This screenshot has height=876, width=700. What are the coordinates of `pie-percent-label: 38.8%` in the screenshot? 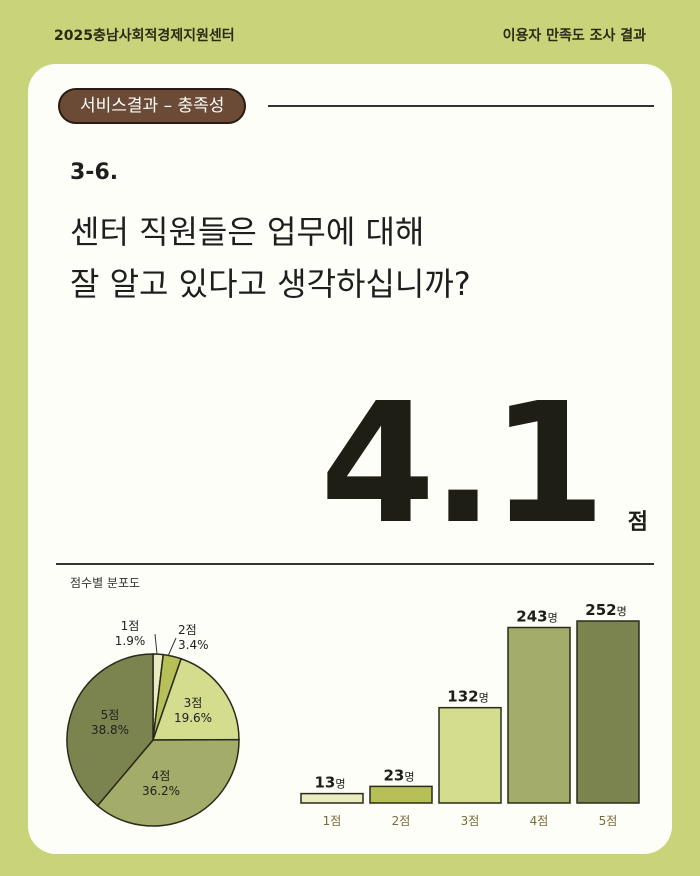 It's located at (110, 730).